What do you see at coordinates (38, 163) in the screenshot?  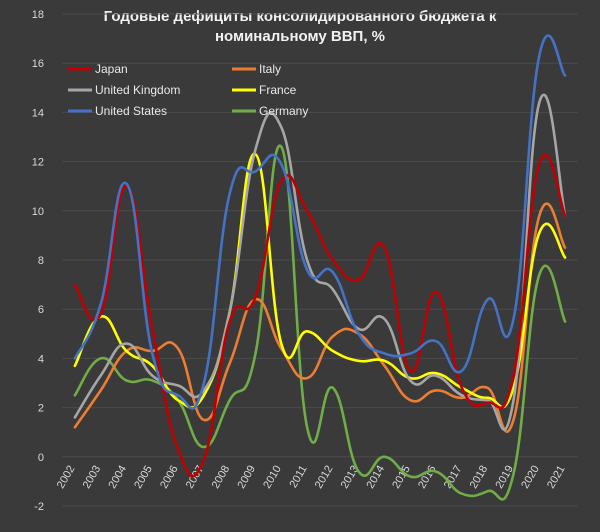 I see `y-tick-label: 12` at bounding box center [38, 163].